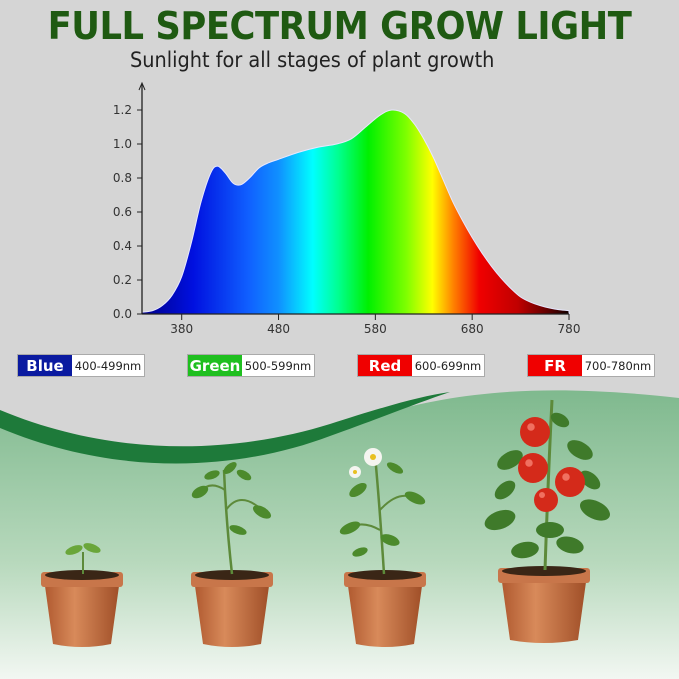 The image size is (679, 679). What do you see at coordinates (122, 280) in the screenshot?
I see `y-tick-label: 0.2` at bounding box center [122, 280].